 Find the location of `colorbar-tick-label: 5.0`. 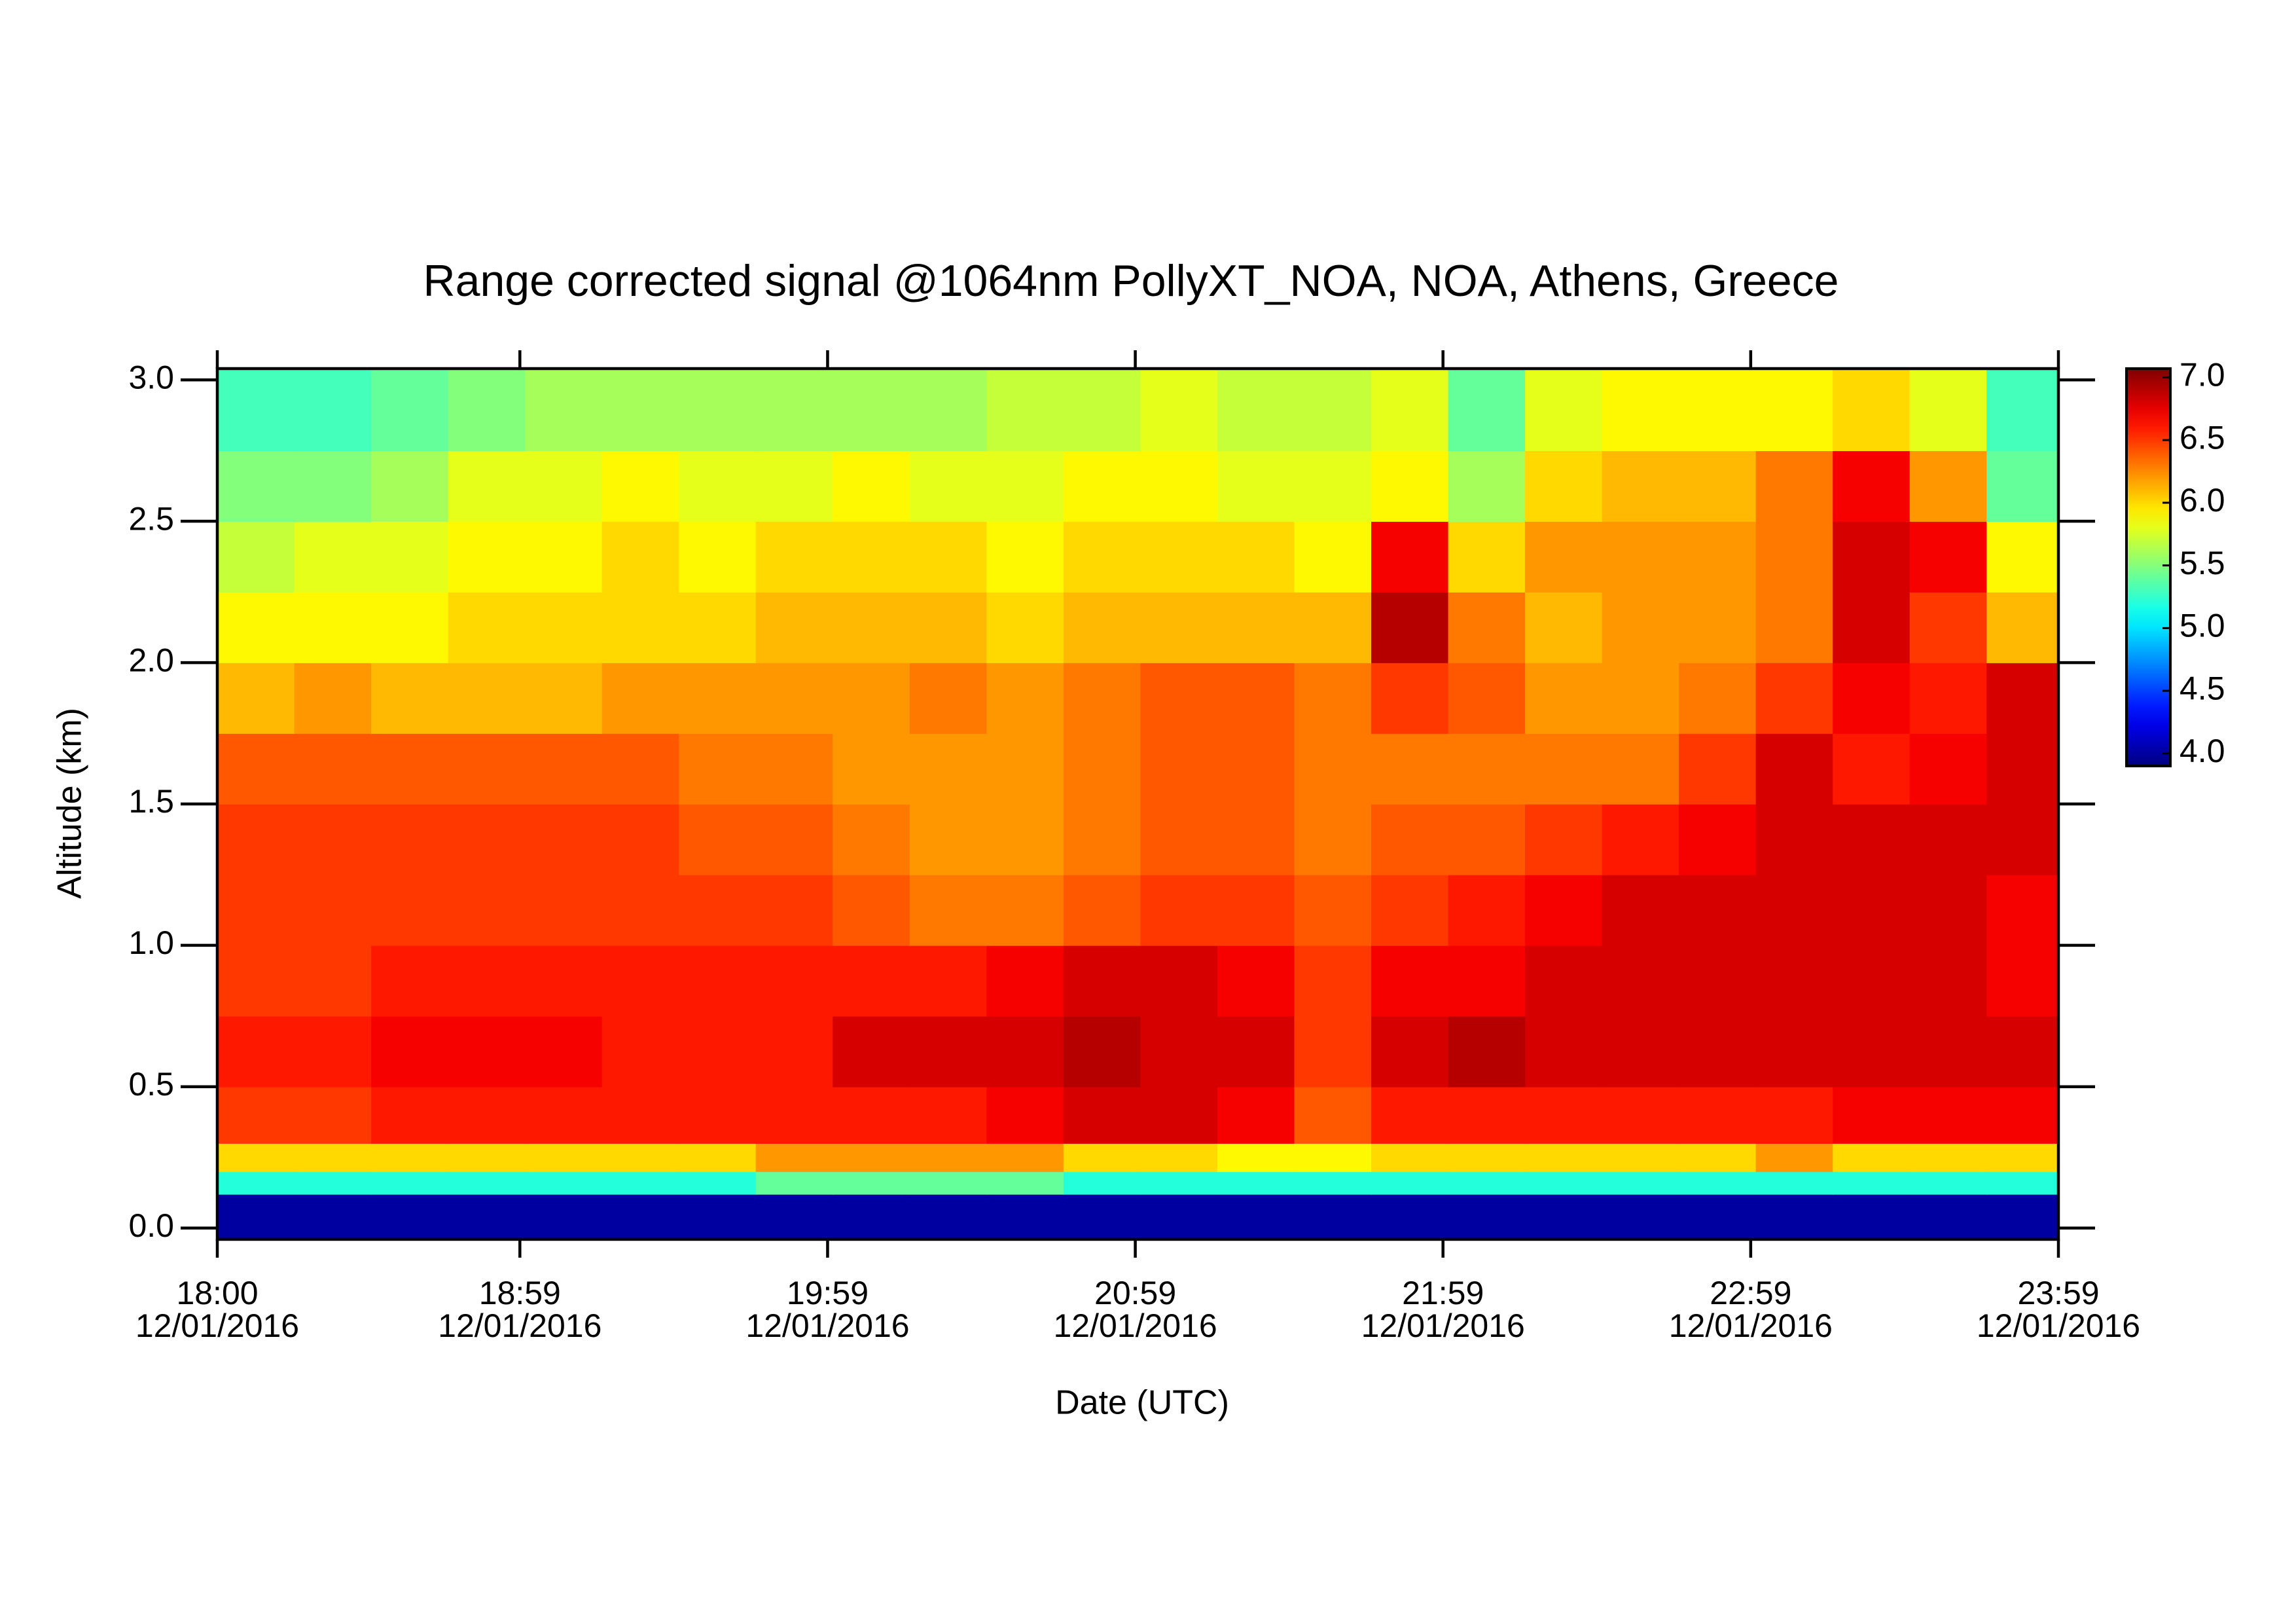

colorbar-tick-label: 5.0 is located at coordinates (2202, 626).